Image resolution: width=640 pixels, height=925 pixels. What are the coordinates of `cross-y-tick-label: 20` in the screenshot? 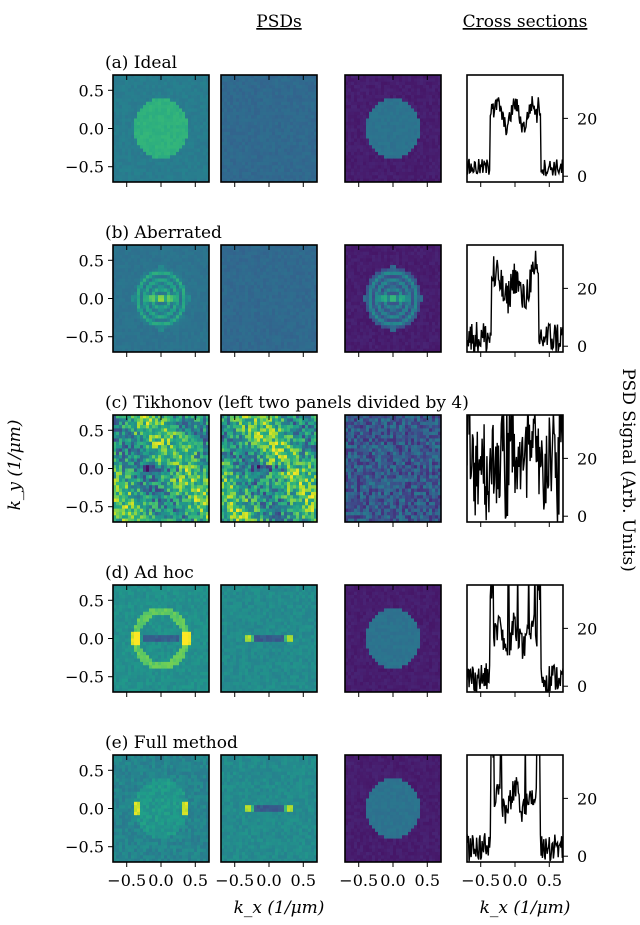 It's located at (587, 118).